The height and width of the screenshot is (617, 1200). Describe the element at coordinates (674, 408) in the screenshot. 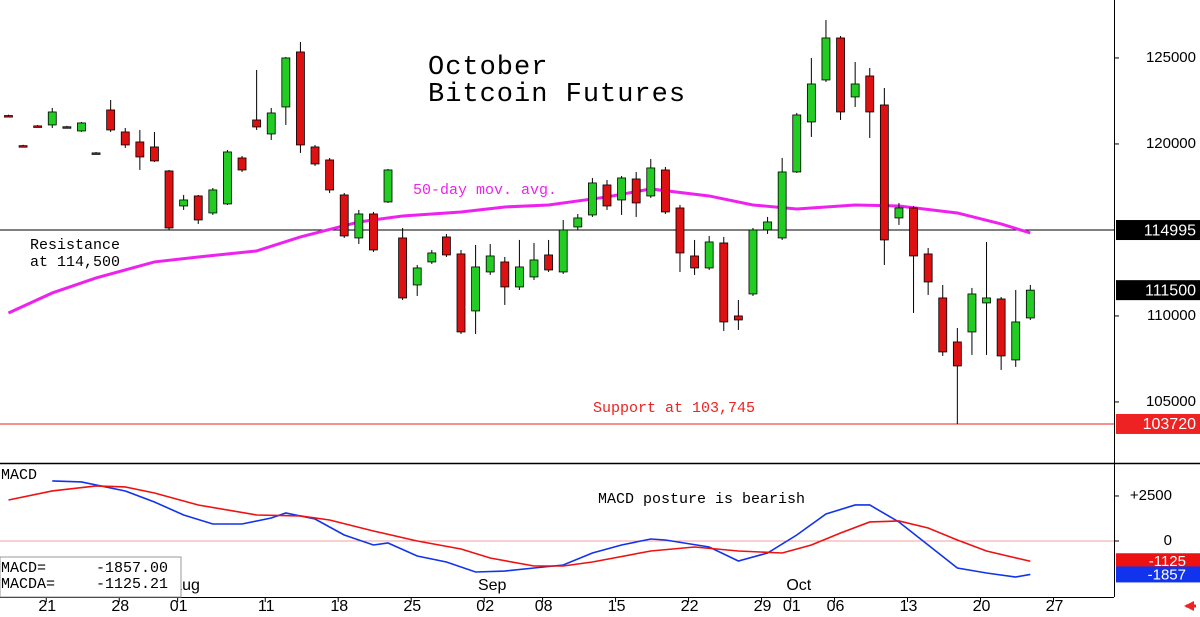

I see `annotation: Support at 103,745` at that location.